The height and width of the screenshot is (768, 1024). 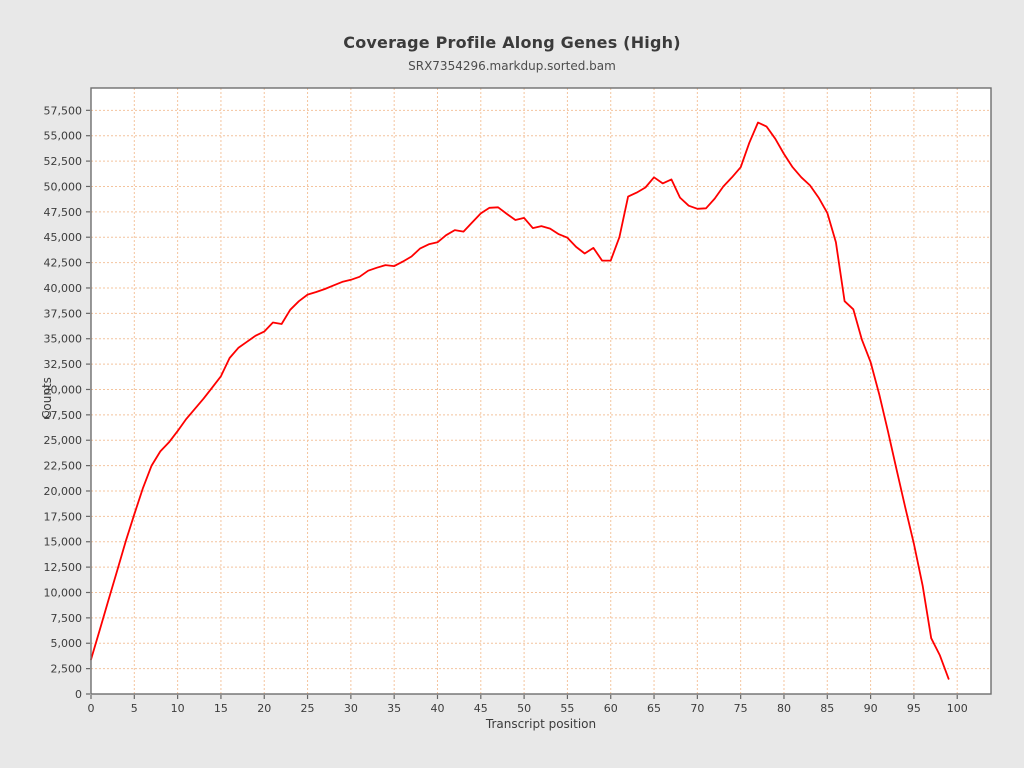 What do you see at coordinates (221, 708) in the screenshot?
I see `x-tick-label: 15` at bounding box center [221, 708].